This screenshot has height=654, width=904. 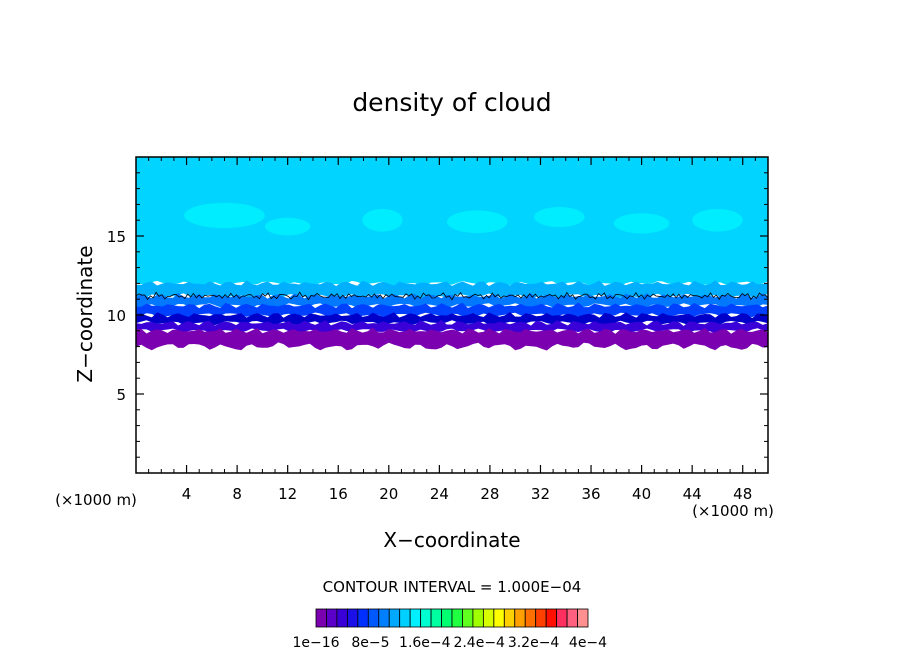 I want to click on x-tick-label: 48, so click(x=742, y=494).